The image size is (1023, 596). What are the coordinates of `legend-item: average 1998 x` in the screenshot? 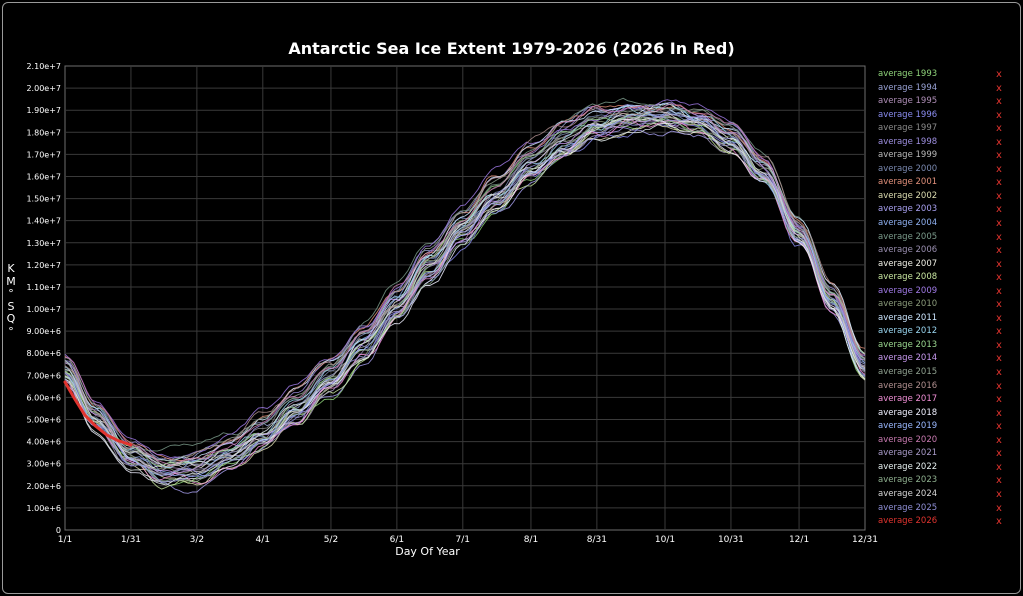 It's located at (948, 143).